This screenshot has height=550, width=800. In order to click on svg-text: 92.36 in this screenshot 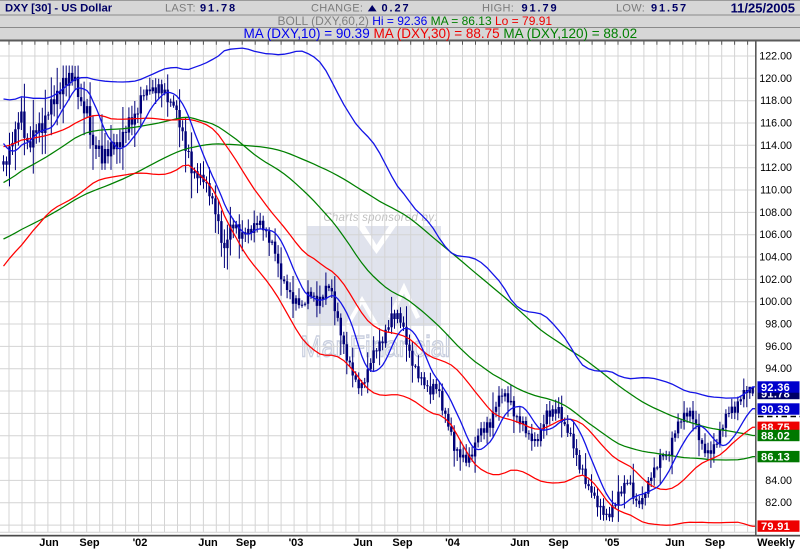, I will do `click(775, 388)`.